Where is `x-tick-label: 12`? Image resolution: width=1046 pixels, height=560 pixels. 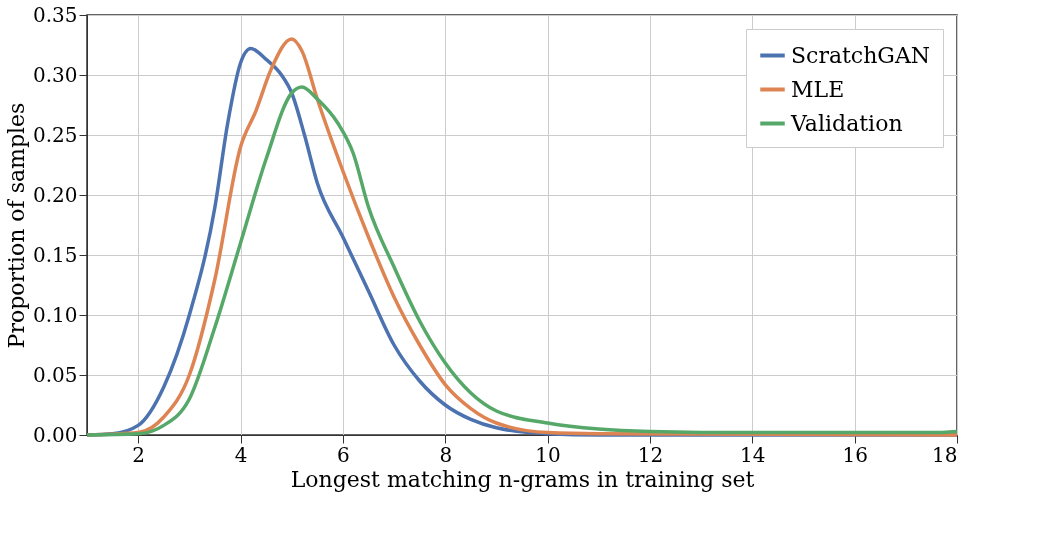
x-tick-label: 12 is located at coordinates (650, 454).